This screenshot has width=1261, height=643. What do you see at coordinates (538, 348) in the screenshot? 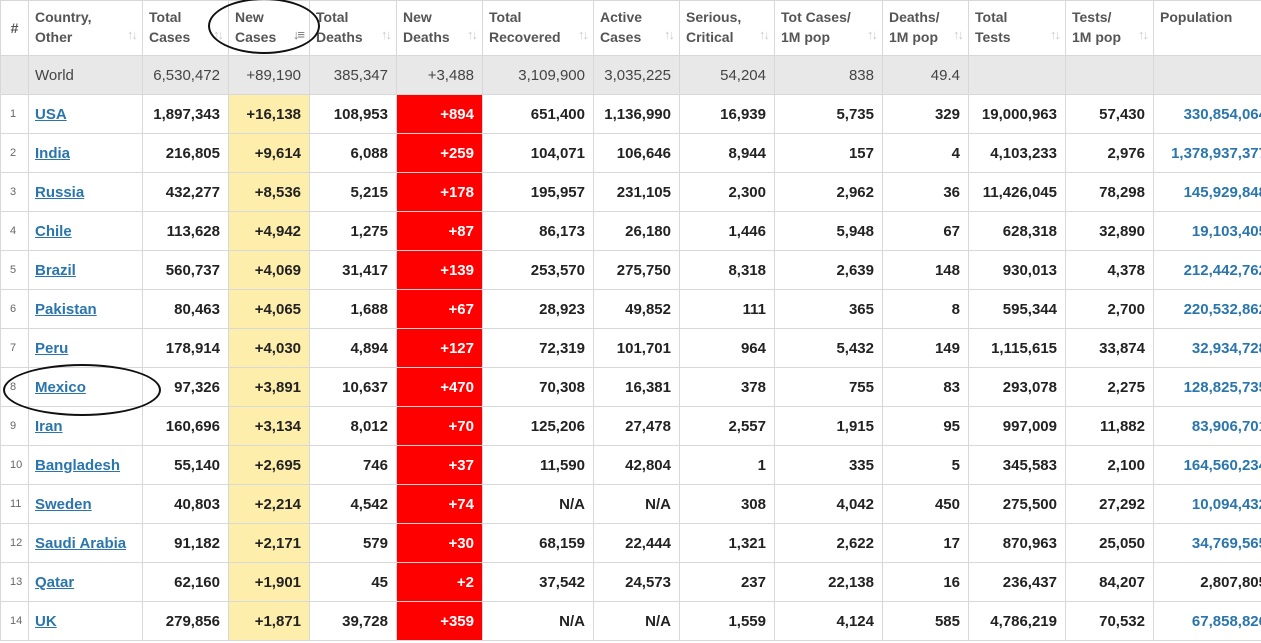
I see `cell-total-recovered: 72,319` at bounding box center [538, 348].